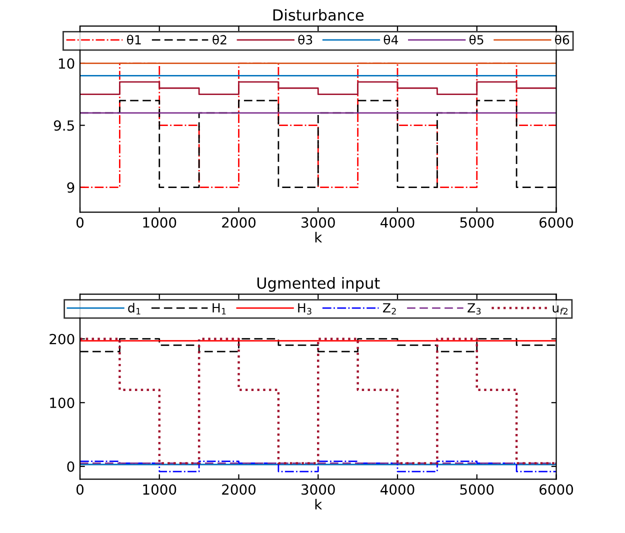  Describe the element at coordinates (70, 466) in the screenshot. I see `y-tick-label: 0` at that location.